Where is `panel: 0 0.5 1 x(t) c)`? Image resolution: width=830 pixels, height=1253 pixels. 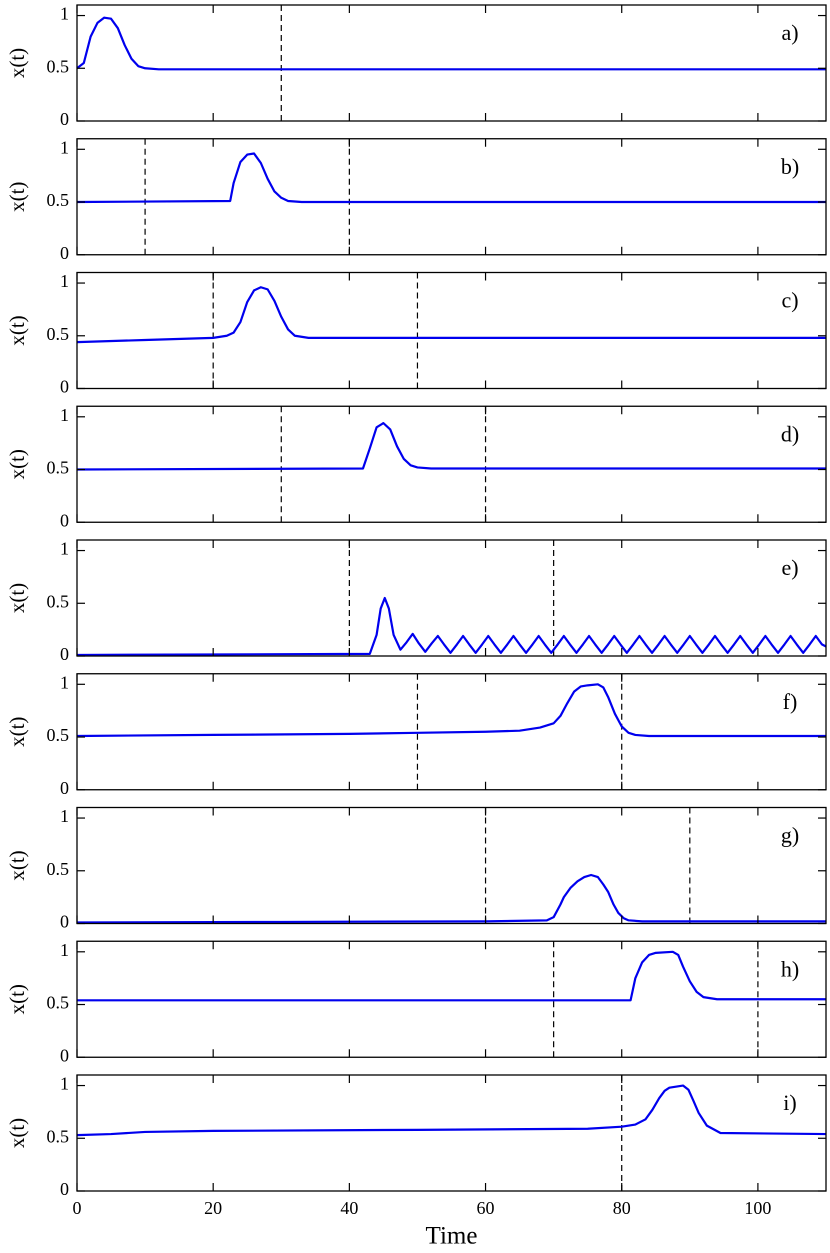
panel: 0 0.5 1 x(t) c) is located at coordinates (416, 334).